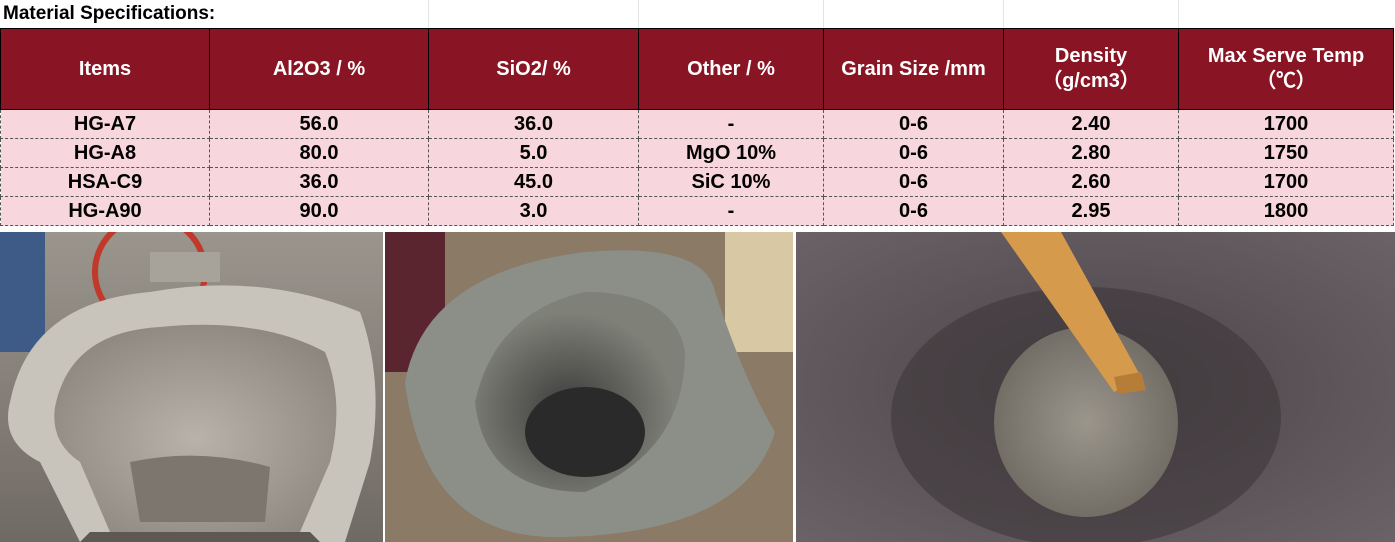  I want to click on cell-al2o3: 80.0, so click(319, 153).